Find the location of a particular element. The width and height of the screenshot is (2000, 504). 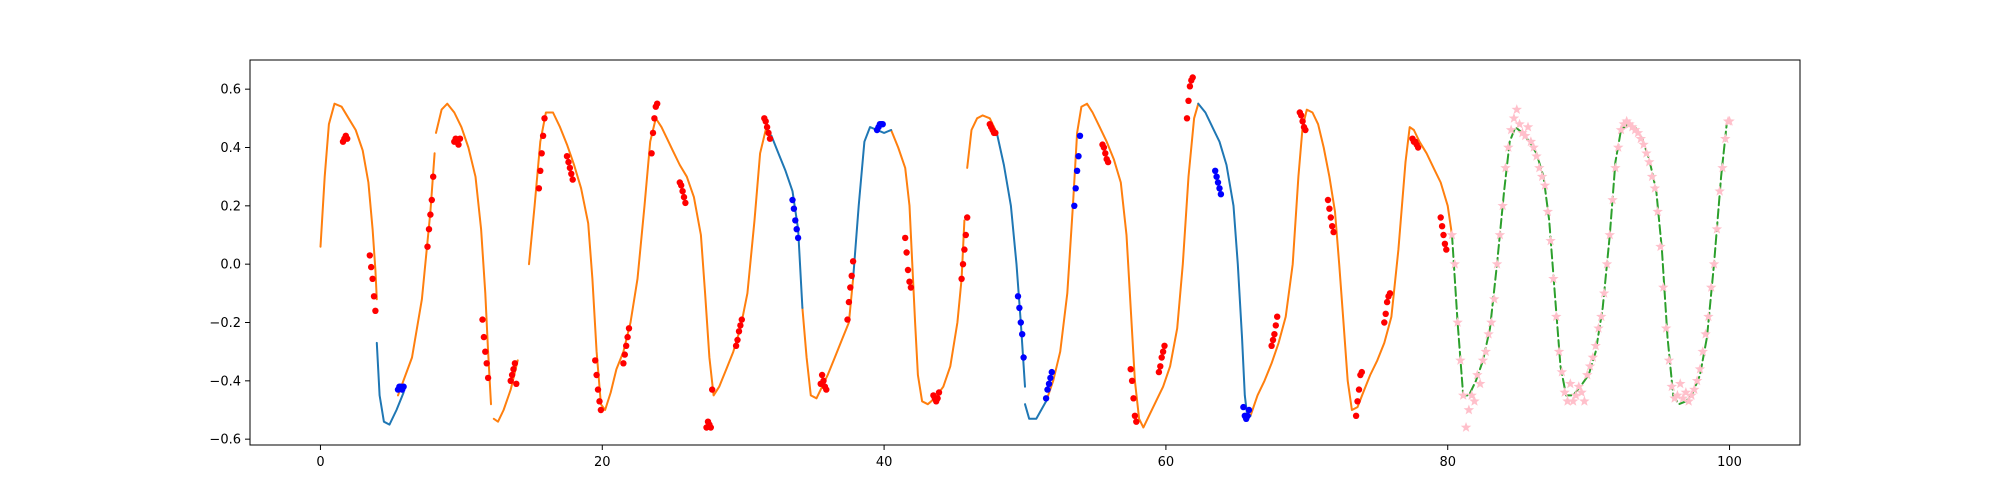

x-axis: 0 20 40 60 80 100 is located at coordinates (1029, 457).